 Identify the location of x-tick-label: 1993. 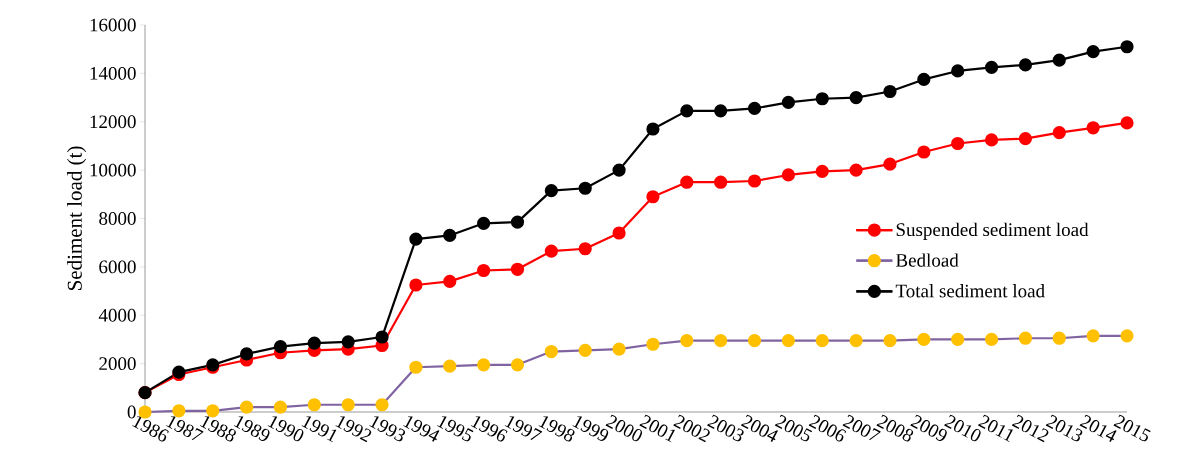
(387, 429).